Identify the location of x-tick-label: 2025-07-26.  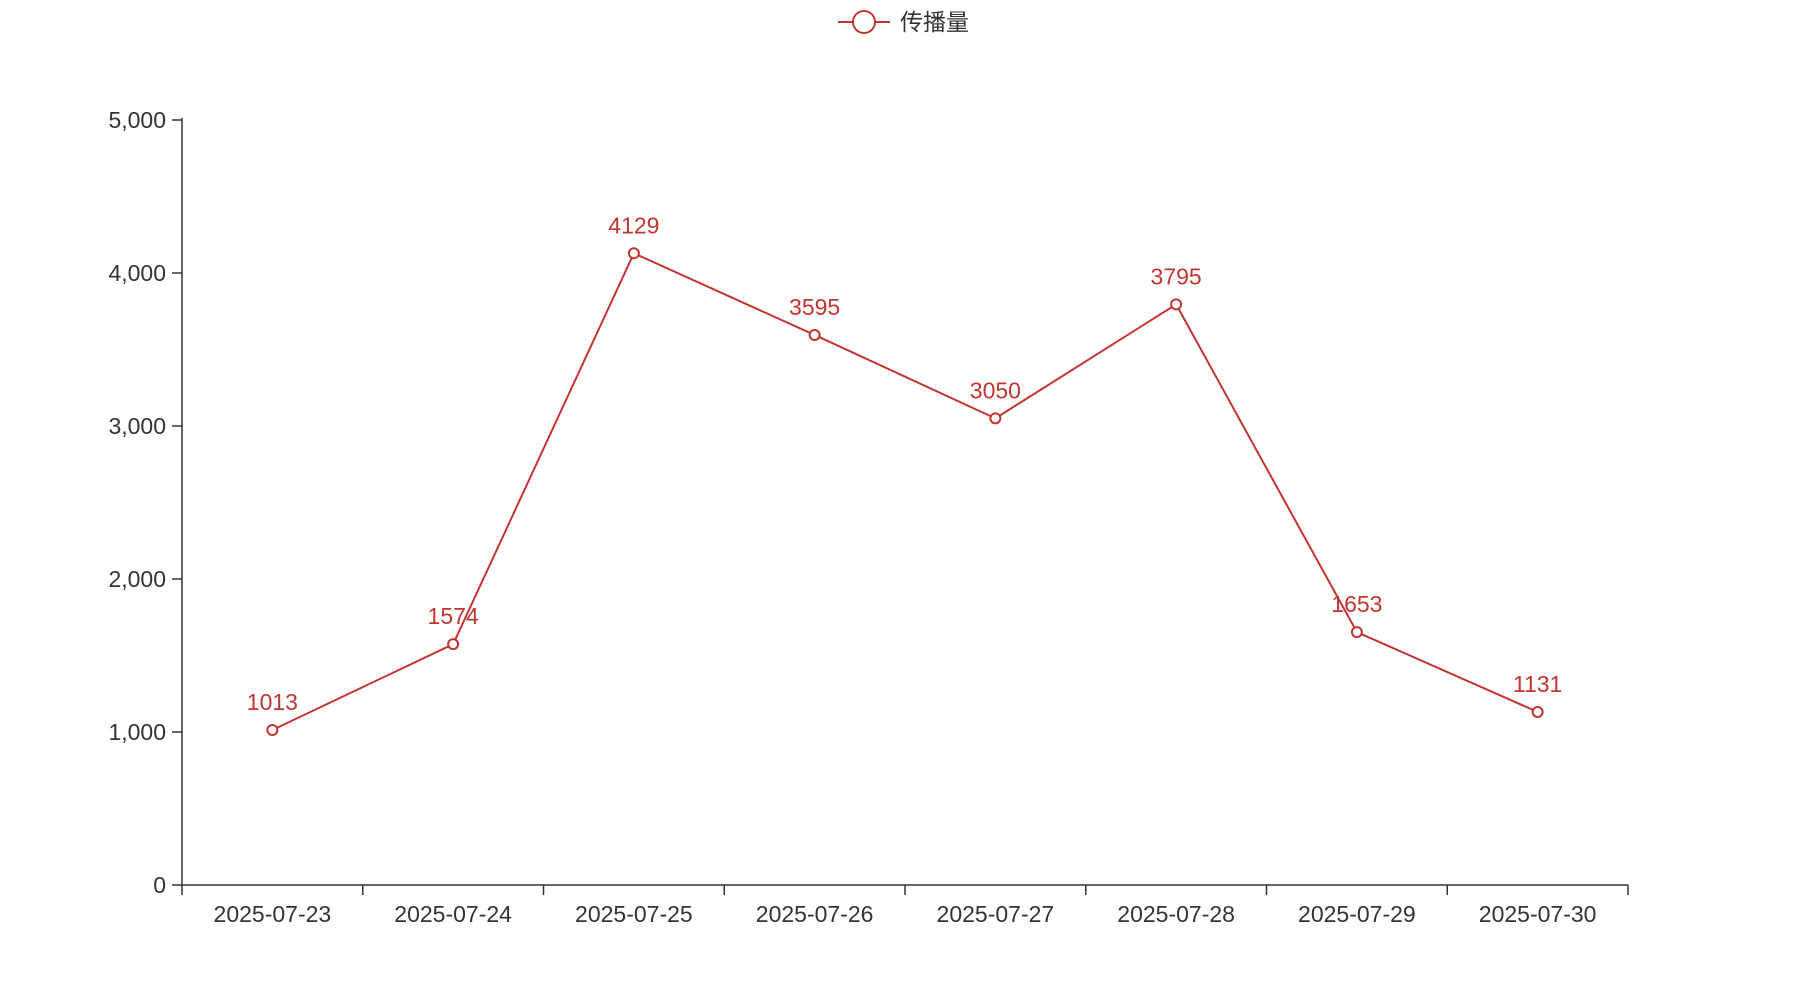
(815, 914).